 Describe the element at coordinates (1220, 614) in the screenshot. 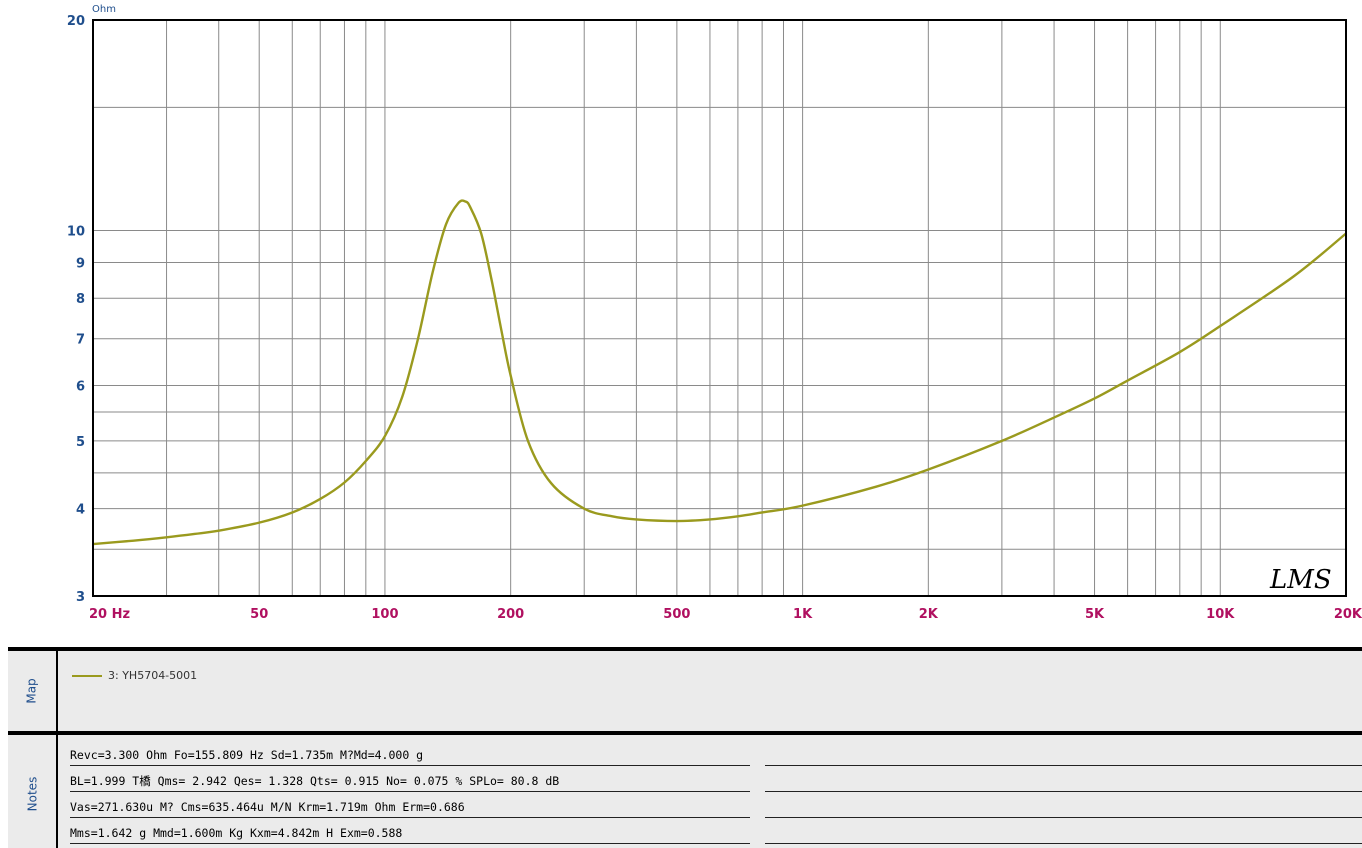

I see `x-tick-label: 10K` at that location.